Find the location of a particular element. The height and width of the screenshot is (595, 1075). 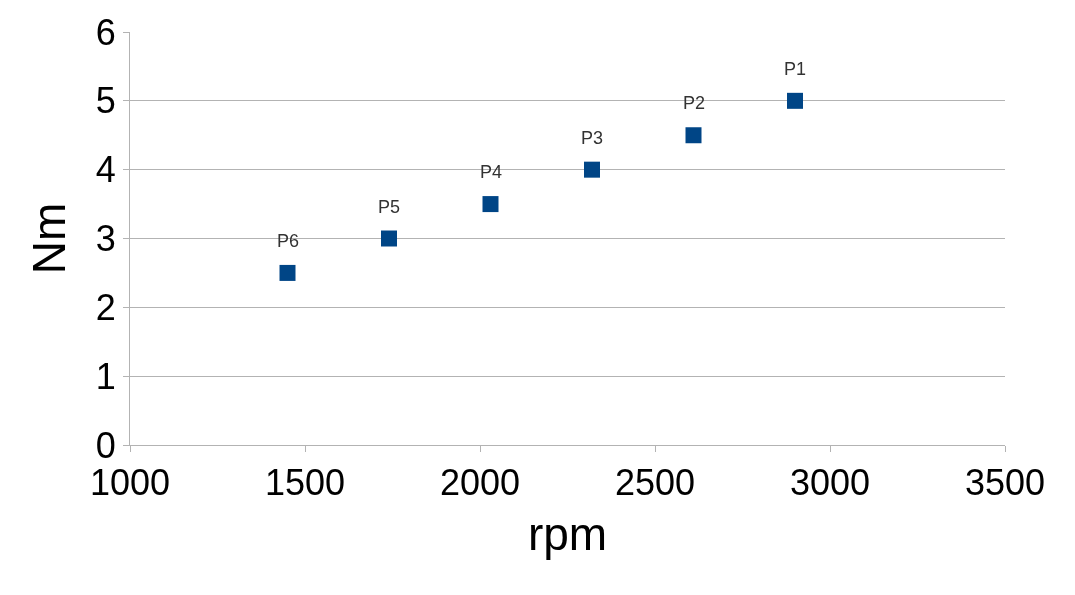

x-tick-label: 2500 is located at coordinates (655, 483).